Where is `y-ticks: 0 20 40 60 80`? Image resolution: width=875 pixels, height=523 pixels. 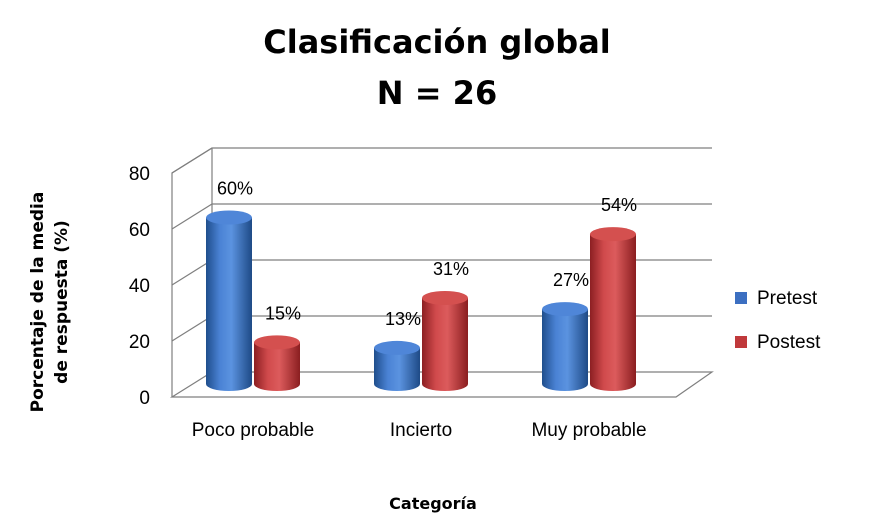
y-ticks: 0 20 40 60 80 is located at coordinates (139, 286).